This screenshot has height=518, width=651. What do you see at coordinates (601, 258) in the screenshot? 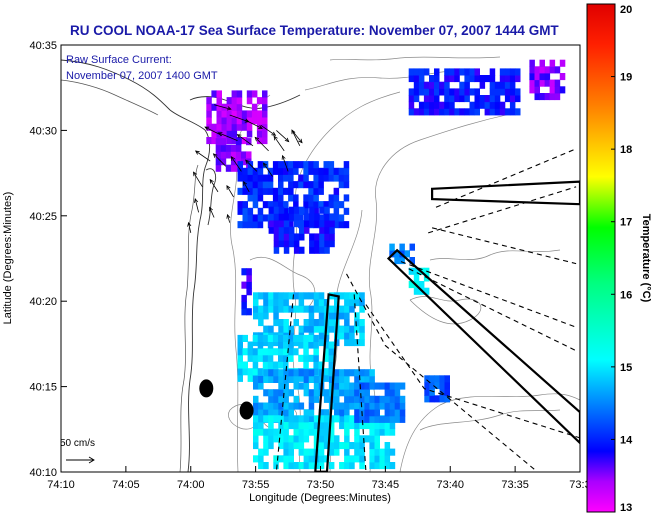
I see `colorbar` at bounding box center [601, 258].